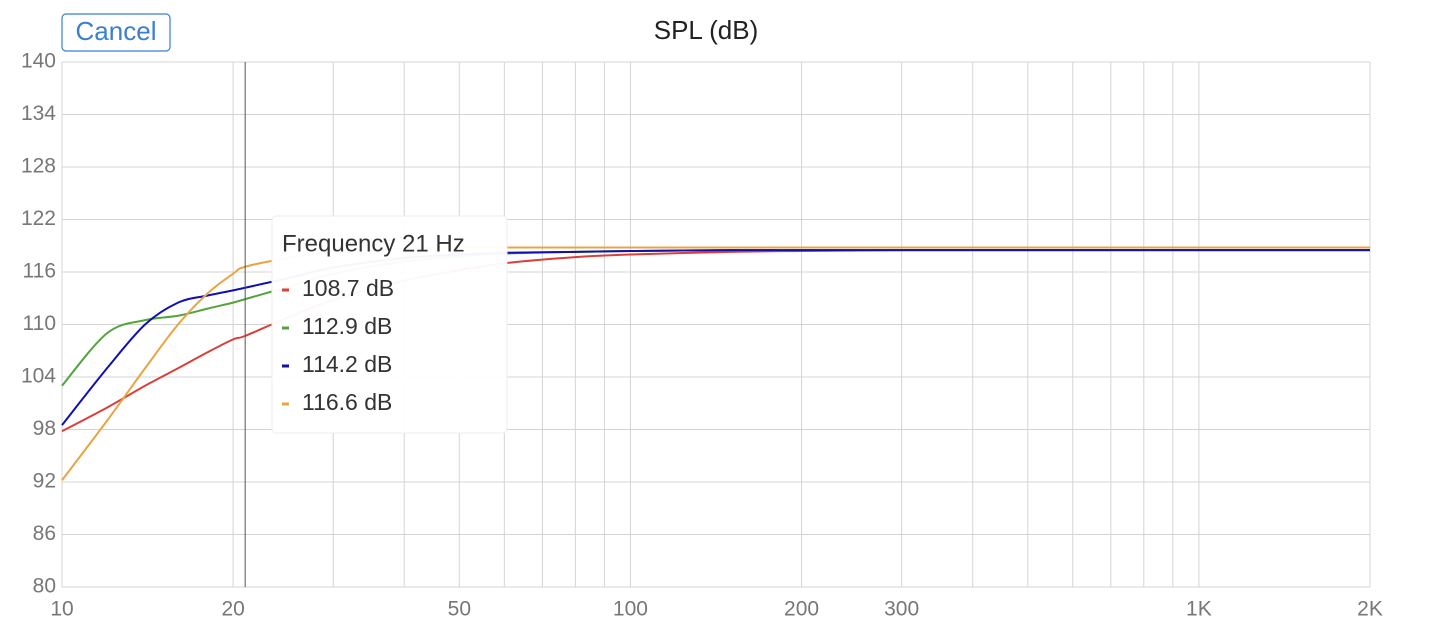 The width and height of the screenshot is (1430, 630). What do you see at coordinates (39, 271) in the screenshot?
I see `y-tick-label: 116` at bounding box center [39, 271].